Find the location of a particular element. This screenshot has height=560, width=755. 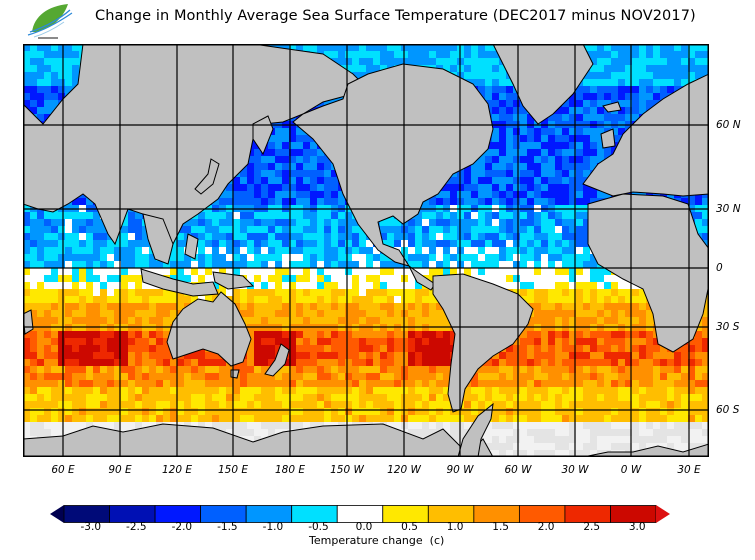

colorbar-tick-label: -2.0 is located at coordinates (182, 527).